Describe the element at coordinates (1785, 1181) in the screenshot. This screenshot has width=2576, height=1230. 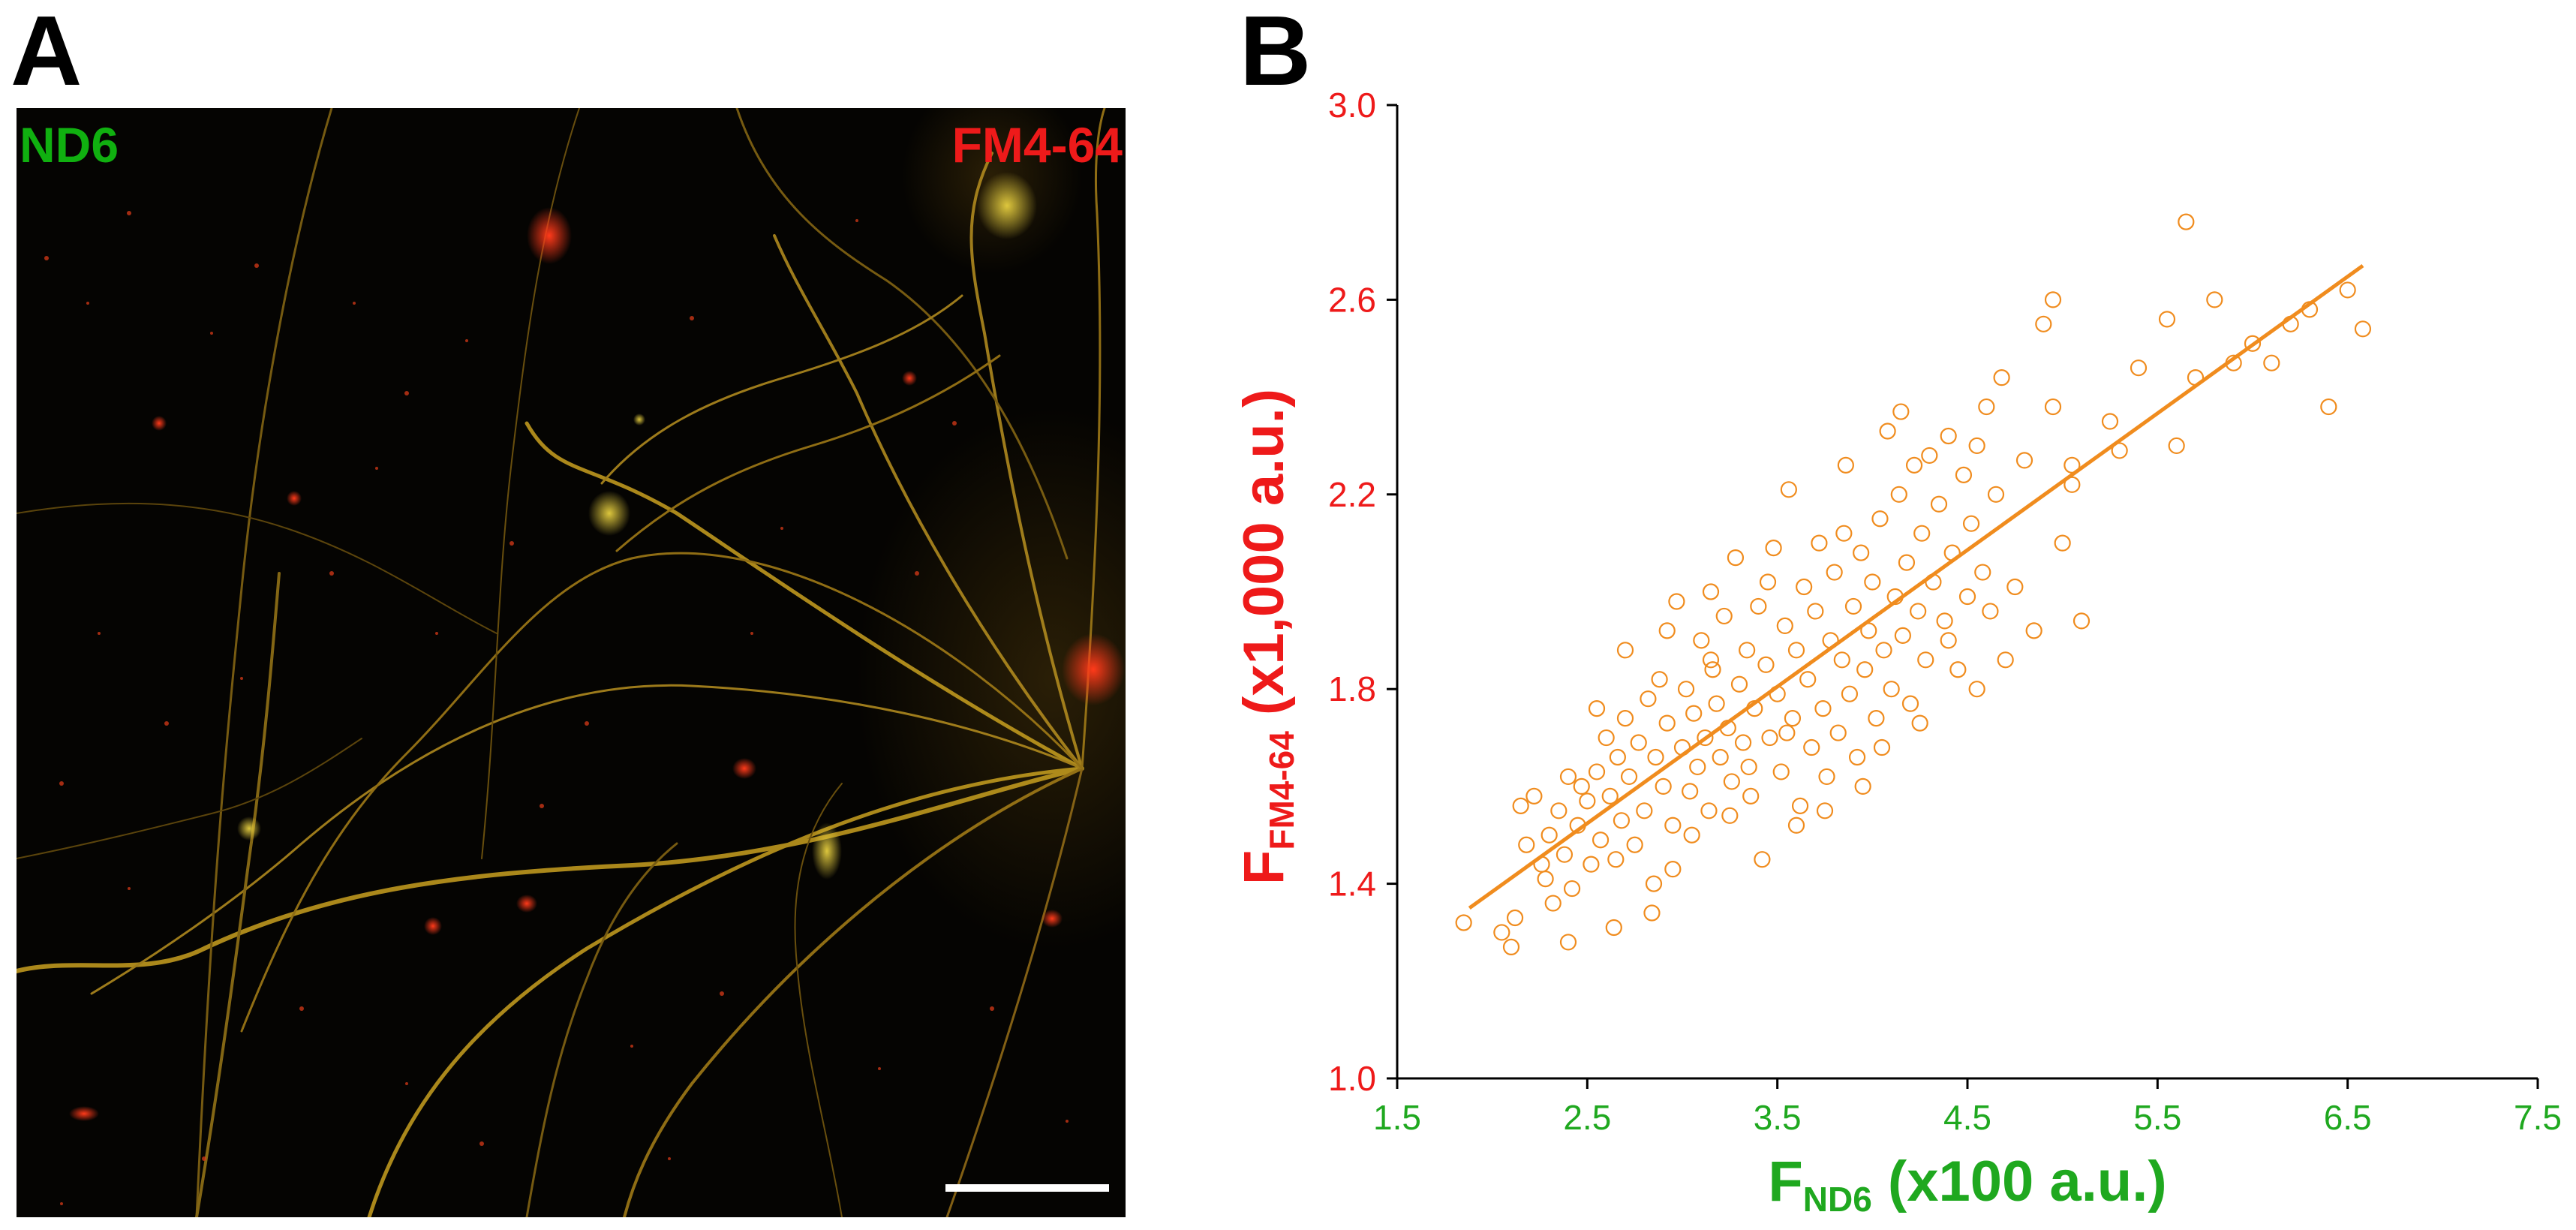
I see `x-label-main: F` at that location.